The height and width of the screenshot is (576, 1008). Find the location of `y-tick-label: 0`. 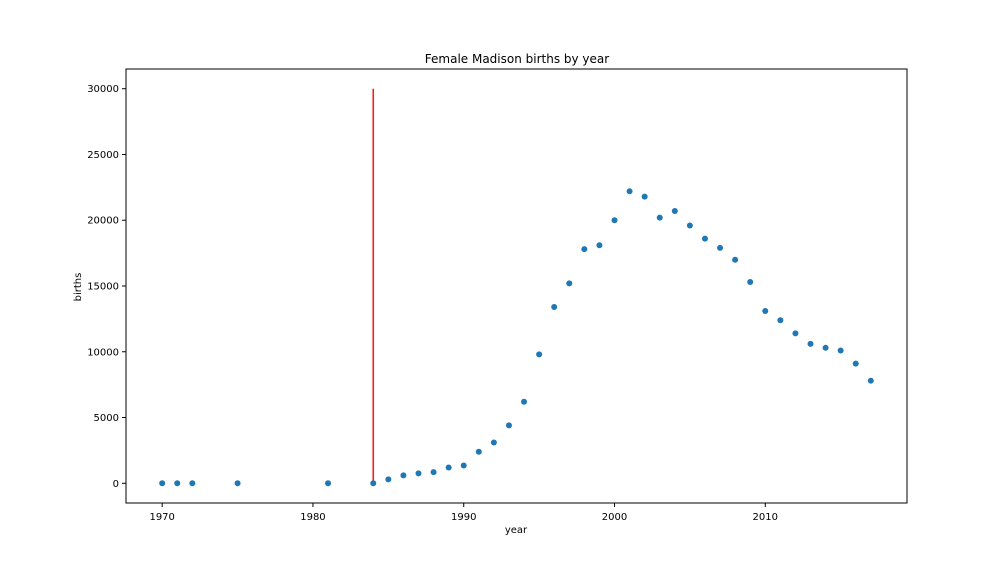

y-tick-label: 0 is located at coordinates (116, 484).